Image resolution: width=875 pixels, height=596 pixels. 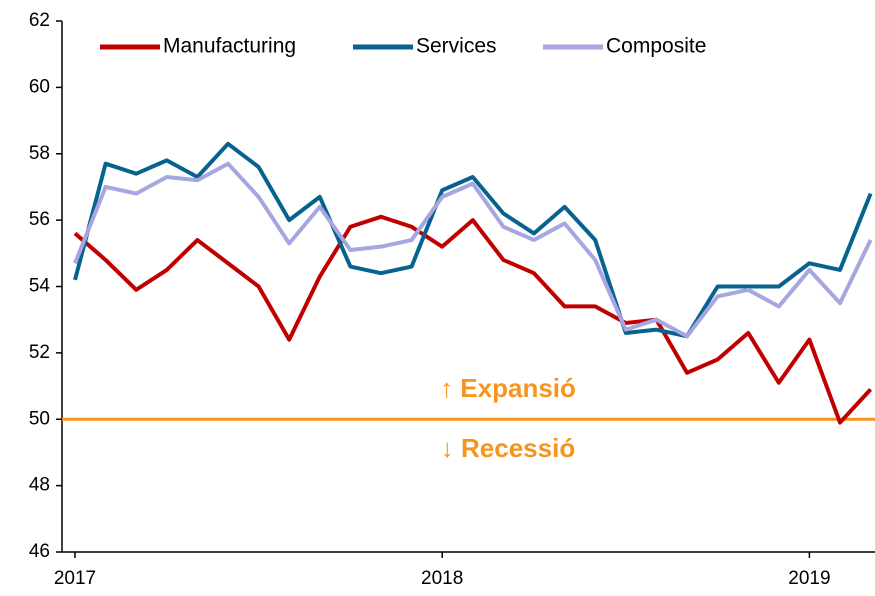 What do you see at coordinates (39, 86) in the screenshot?
I see `y-tick-label: 60` at bounding box center [39, 86].